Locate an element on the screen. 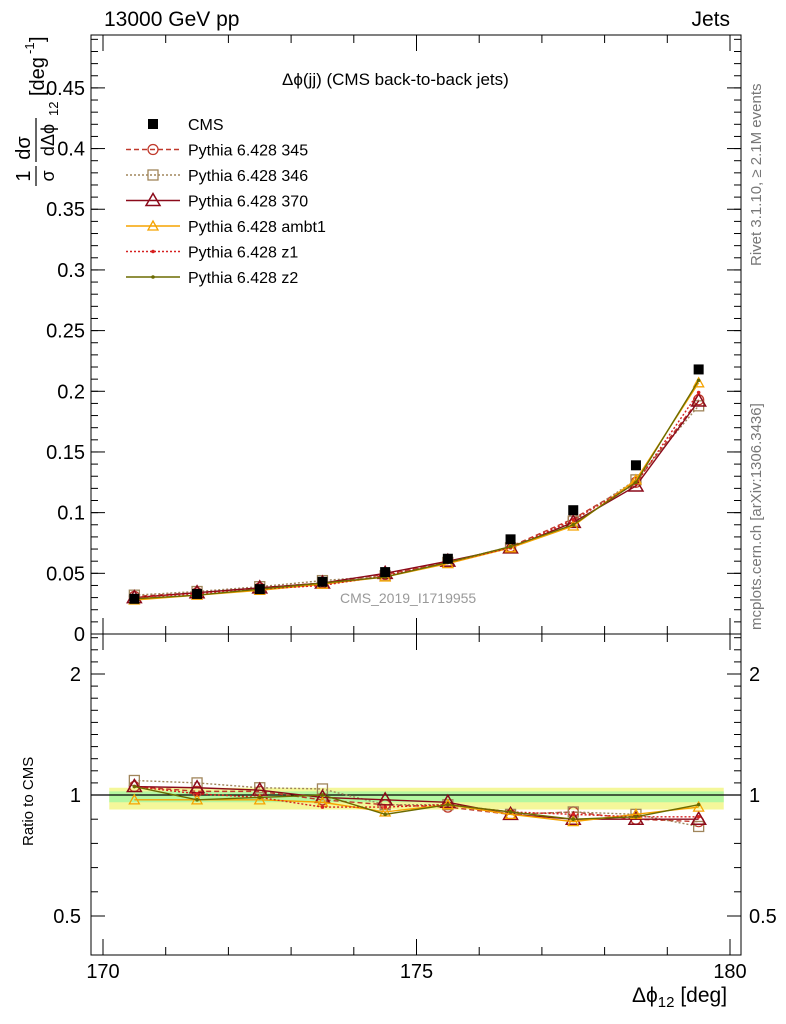 The width and height of the screenshot is (786, 1024). y-tick-label: 0.45 is located at coordinates (65, 89).